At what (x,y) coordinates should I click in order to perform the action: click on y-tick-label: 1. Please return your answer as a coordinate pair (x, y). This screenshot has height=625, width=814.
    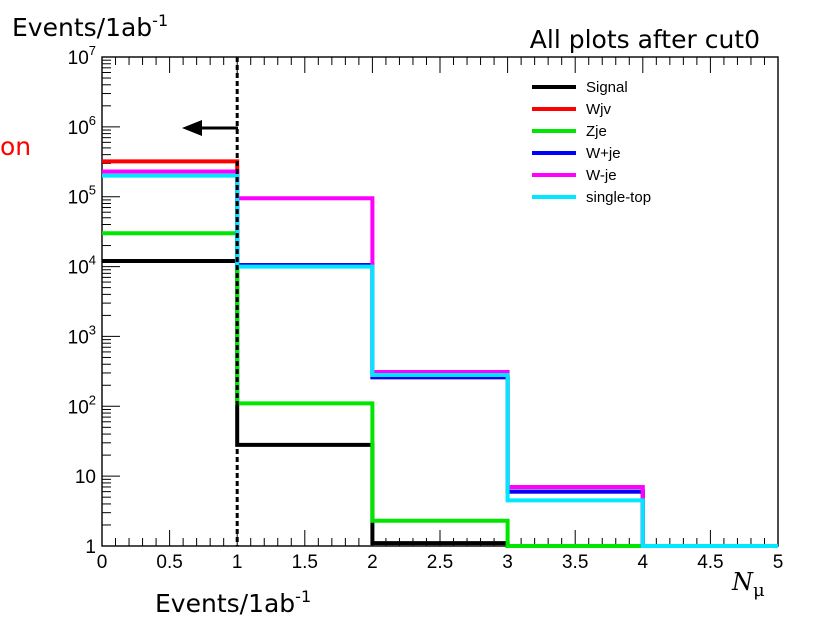
    Looking at the image, I should click on (90, 547).